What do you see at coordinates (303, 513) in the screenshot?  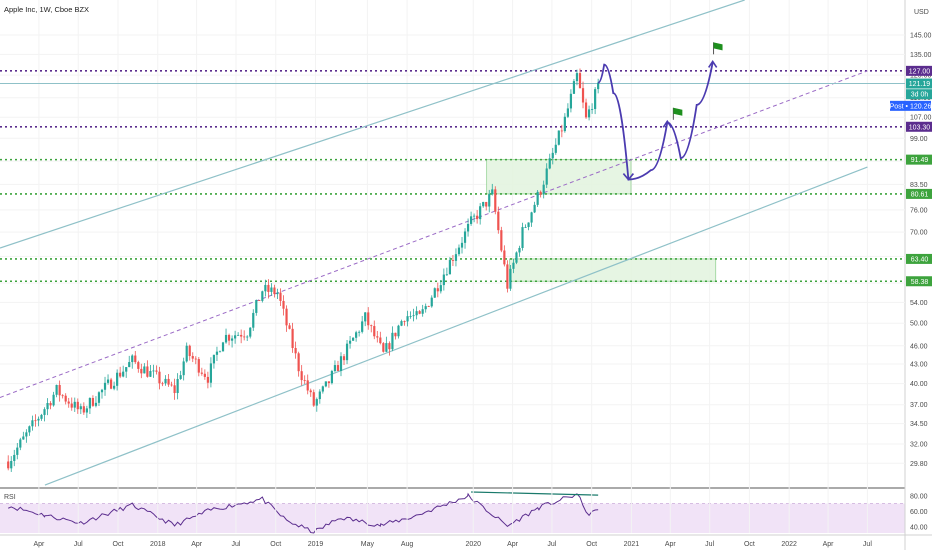 I see `rsi-line` at bounding box center [303, 513].